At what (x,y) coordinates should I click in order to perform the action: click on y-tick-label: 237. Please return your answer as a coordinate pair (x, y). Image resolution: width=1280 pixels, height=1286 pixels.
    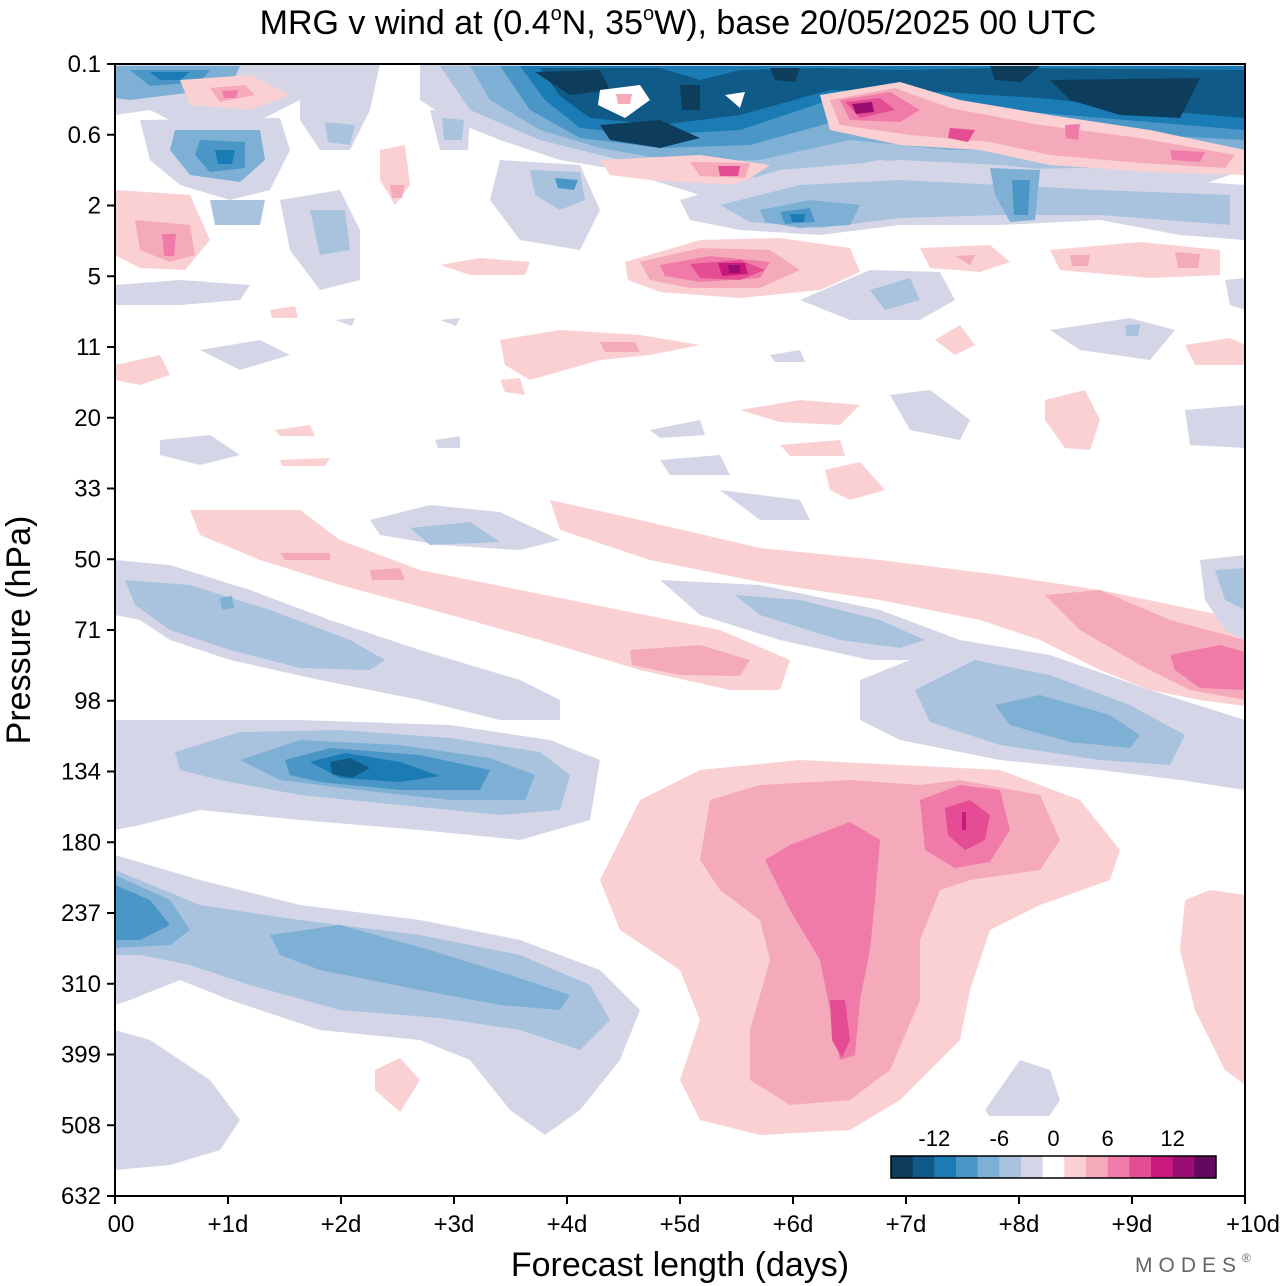
    Looking at the image, I should click on (81, 913).